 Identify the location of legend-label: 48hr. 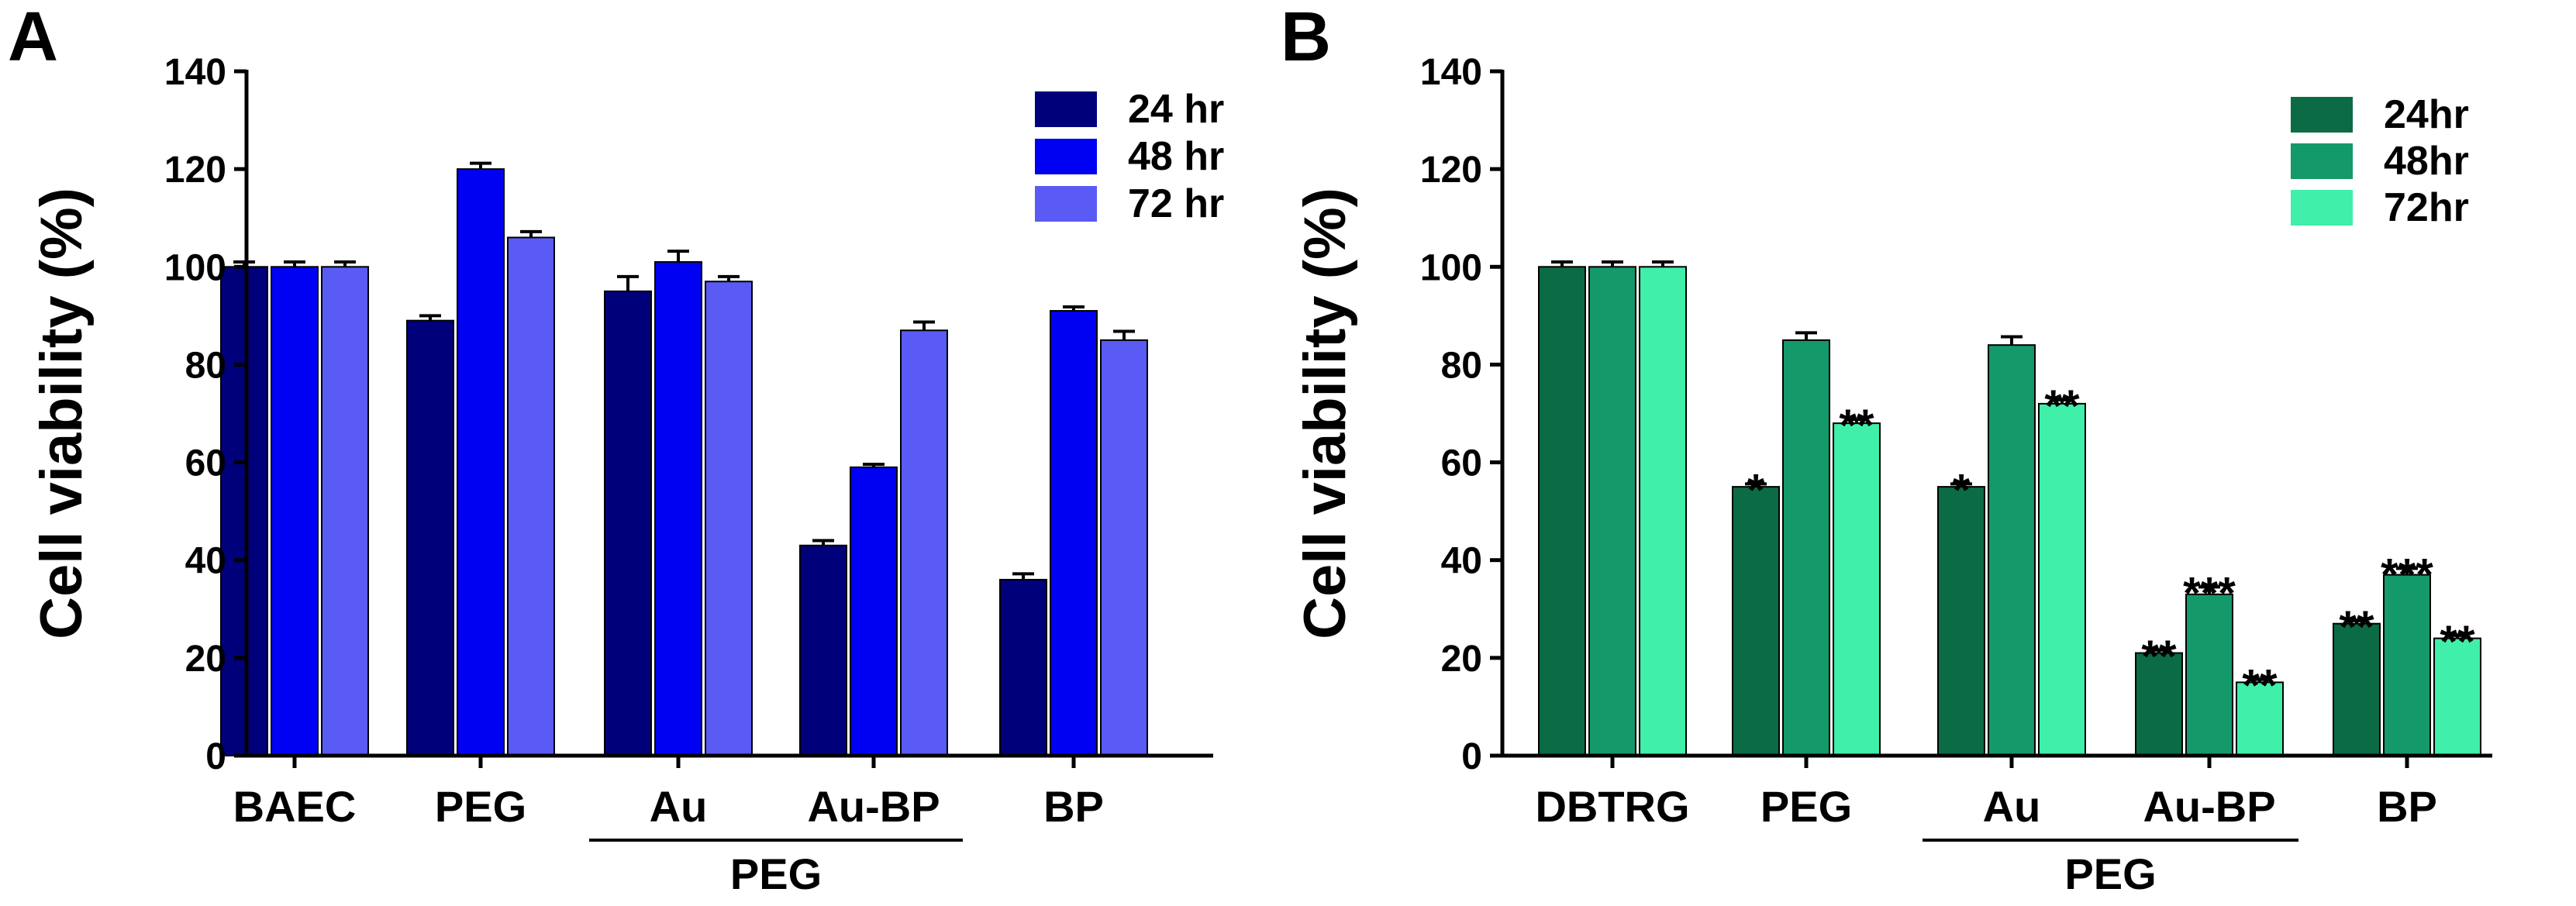
(2426, 161).